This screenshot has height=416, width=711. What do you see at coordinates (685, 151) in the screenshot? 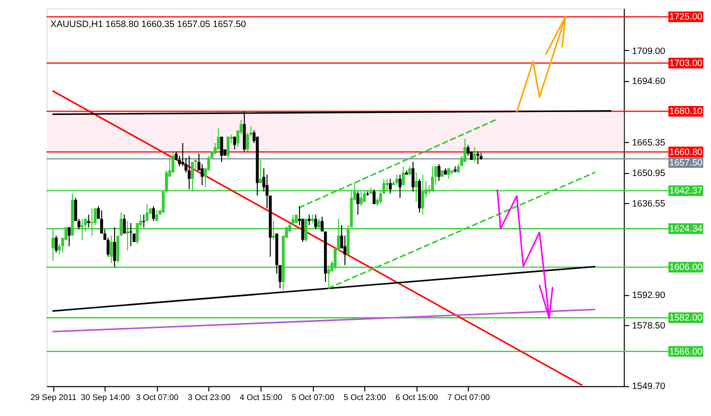
I see `ref-line-label: 1660.80` at bounding box center [685, 151].